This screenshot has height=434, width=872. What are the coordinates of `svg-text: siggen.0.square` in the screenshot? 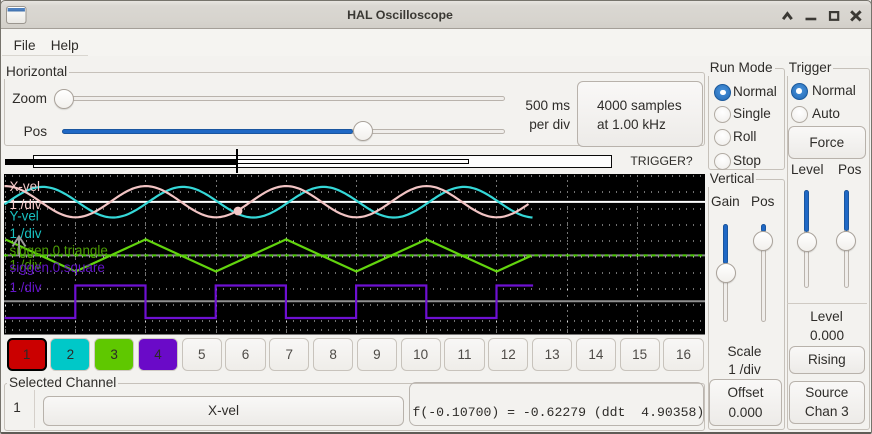 It's located at (56, 267).